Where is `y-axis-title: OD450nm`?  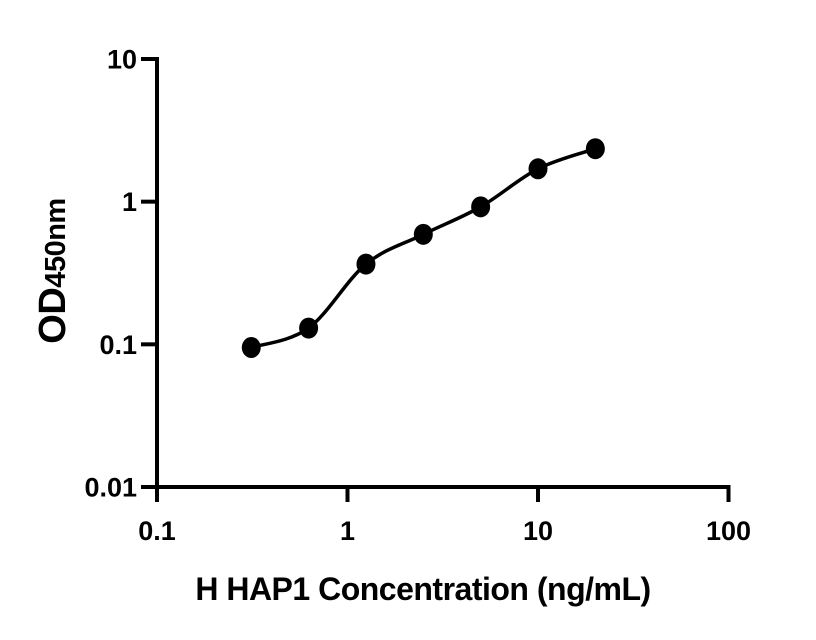 y-axis-title: OD450nm is located at coordinates (53, 270).